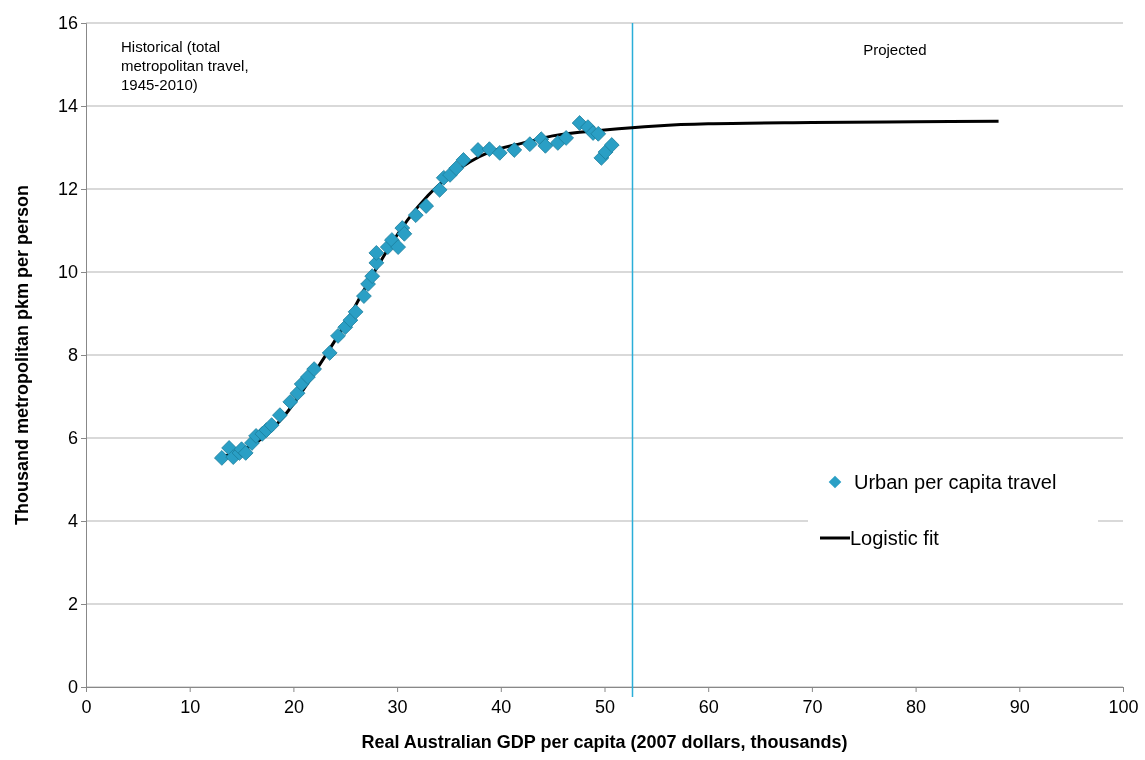 The width and height of the screenshot is (1145, 760). Describe the element at coordinates (895, 538) in the screenshot. I see `legend-label: Logistic fit` at that location.